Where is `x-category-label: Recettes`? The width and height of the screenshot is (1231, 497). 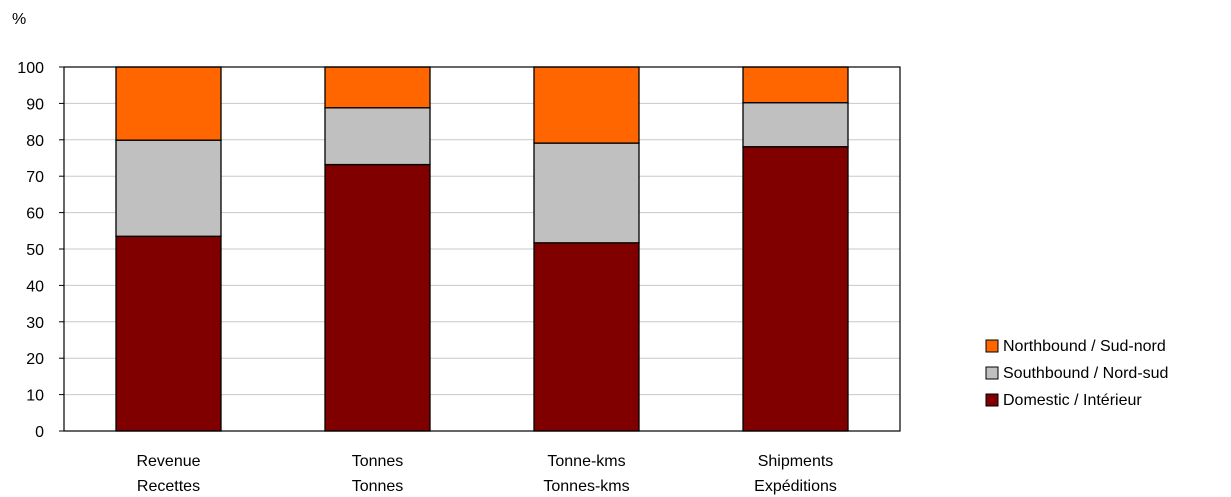 x-category-label: Recettes is located at coordinates (168, 486).